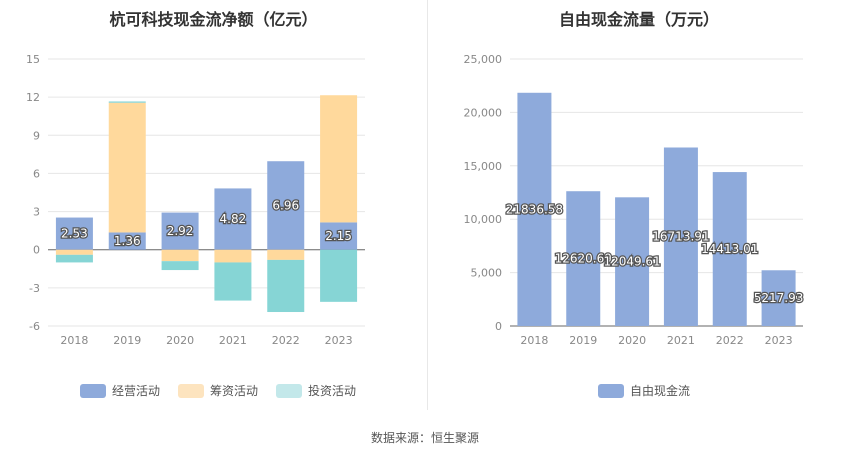 The width and height of the screenshot is (850, 459). What do you see at coordinates (136, 391) in the screenshot?
I see `legend-label: 经营活动` at bounding box center [136, 391].